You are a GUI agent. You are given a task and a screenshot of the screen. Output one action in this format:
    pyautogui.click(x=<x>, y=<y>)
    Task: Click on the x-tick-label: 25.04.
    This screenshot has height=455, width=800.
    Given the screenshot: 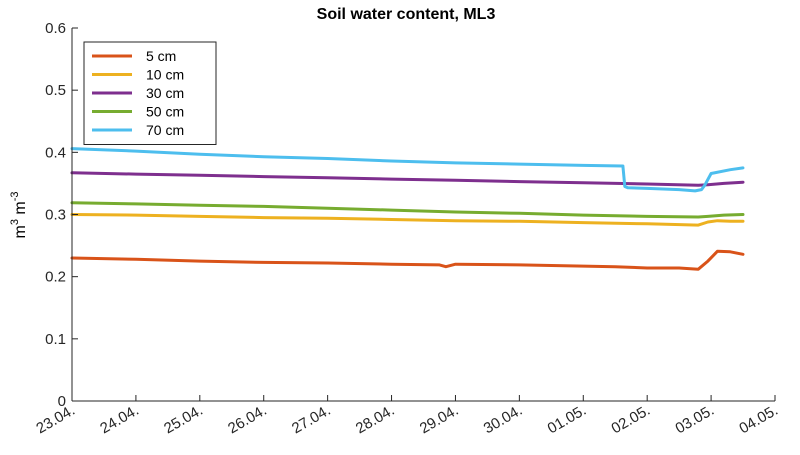 What is the action you would take?
    pyautogui.click(x=183, y=420)
    